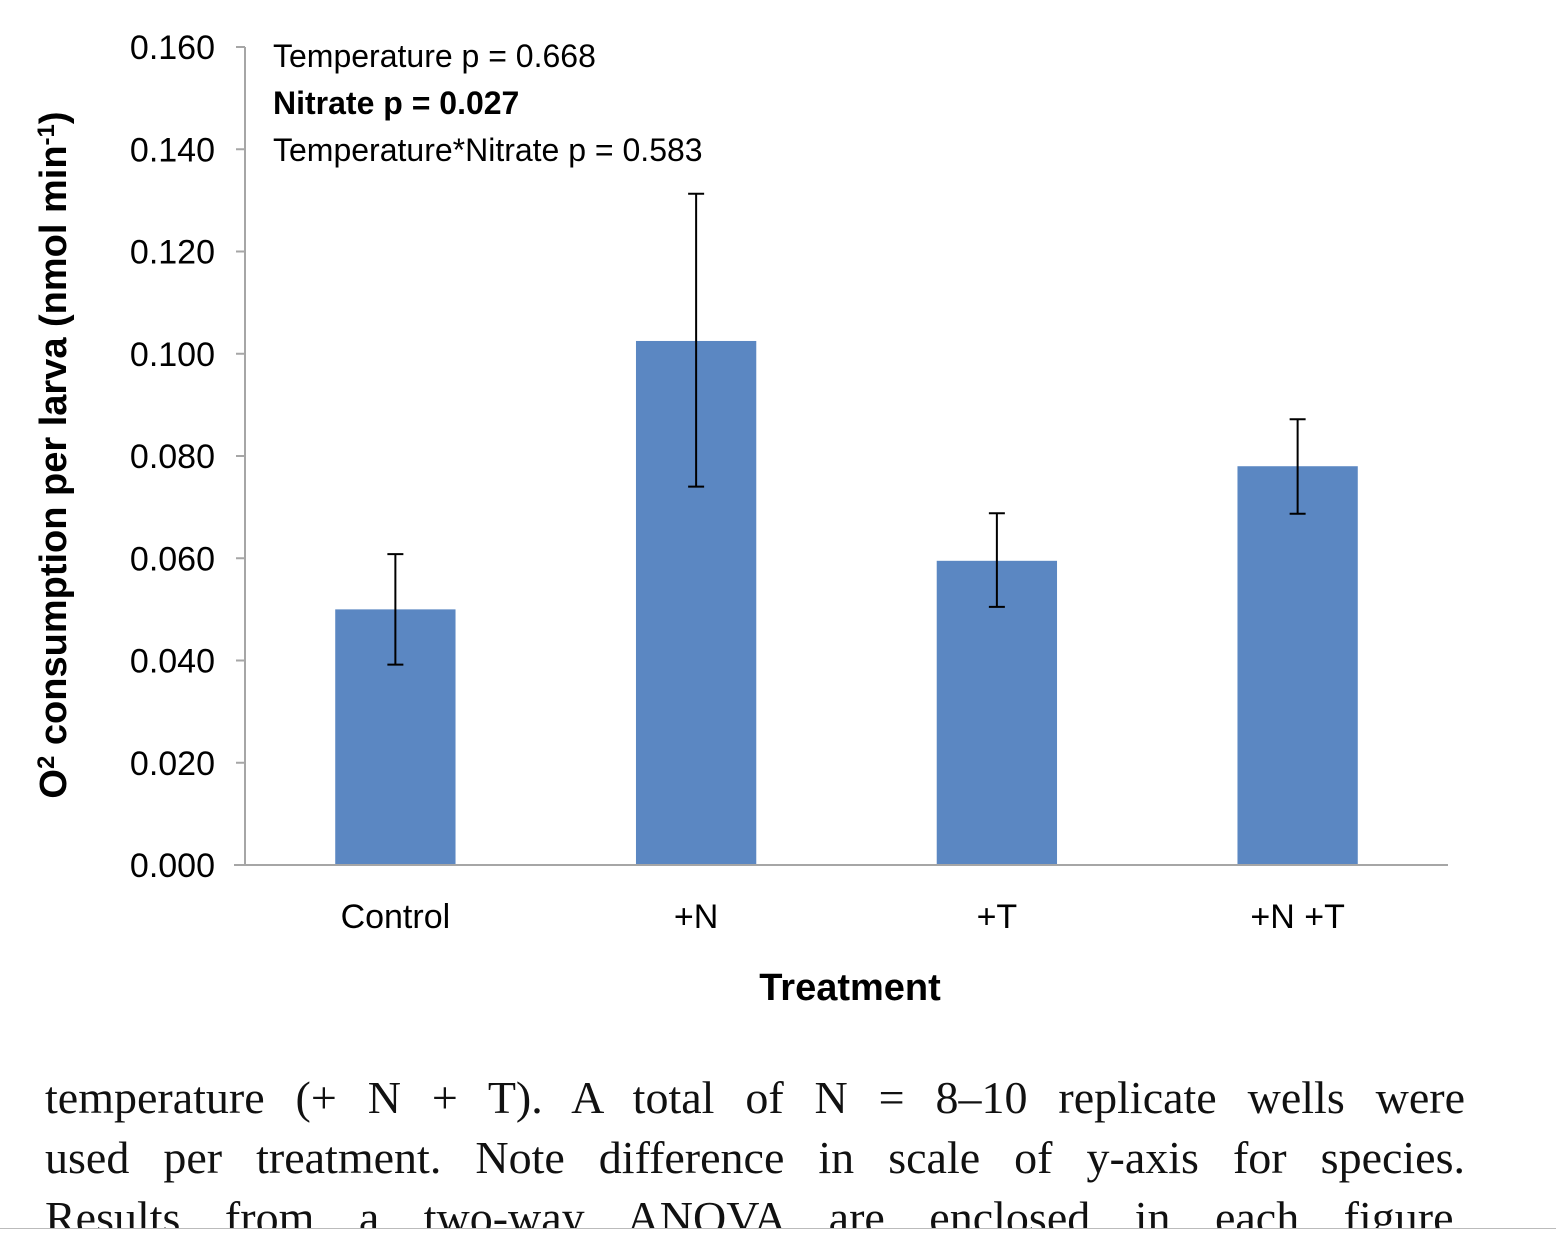 The width and height of the screenshot is (1556, 1234). What do you see at coordinates (696, 917) in the screenshot?
I see `x-tick-label: +N` at bounding box center [696, 917].